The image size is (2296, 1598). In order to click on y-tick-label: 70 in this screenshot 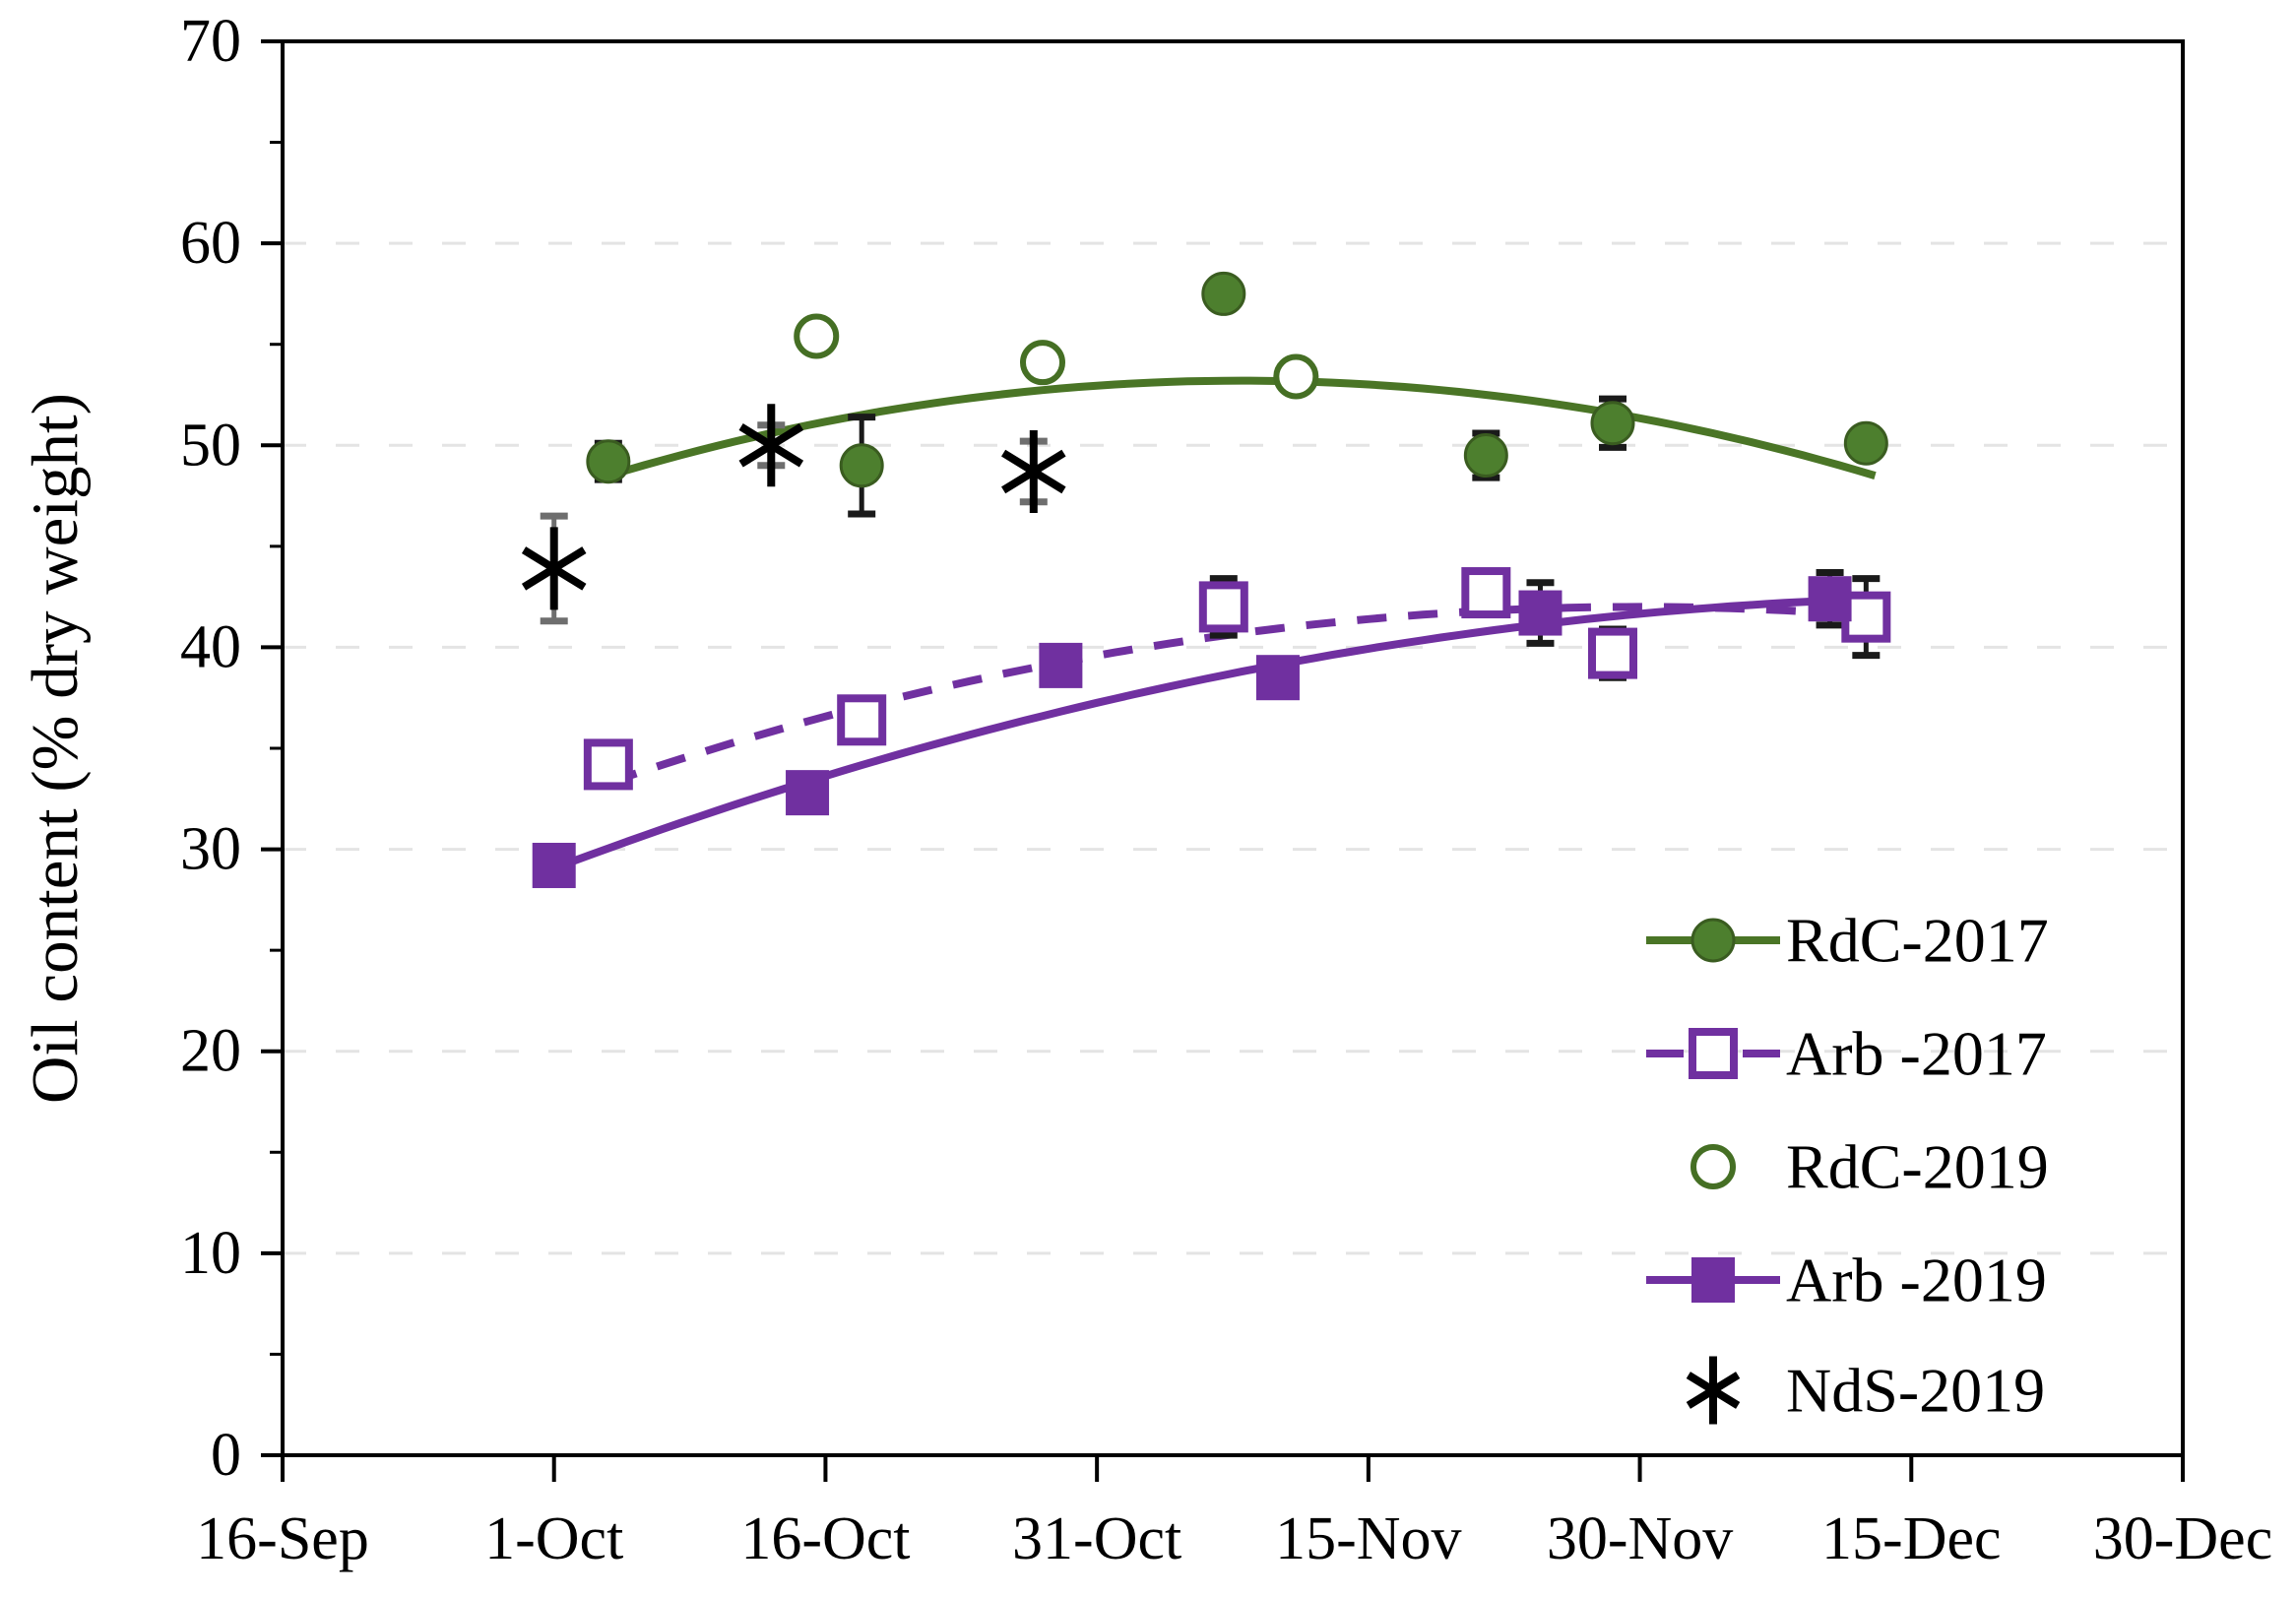, I will do `click(210, 41)`.